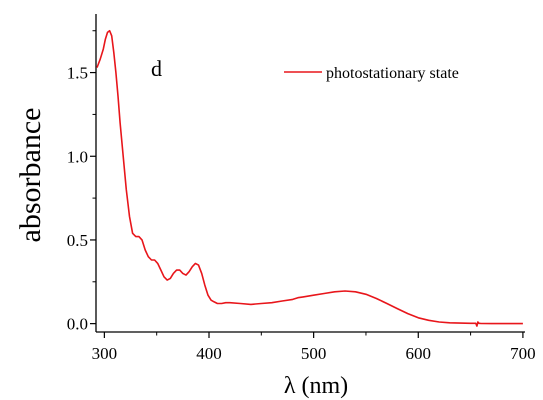  I want to click on y-axis-label: absorbance, so click(30, 175).